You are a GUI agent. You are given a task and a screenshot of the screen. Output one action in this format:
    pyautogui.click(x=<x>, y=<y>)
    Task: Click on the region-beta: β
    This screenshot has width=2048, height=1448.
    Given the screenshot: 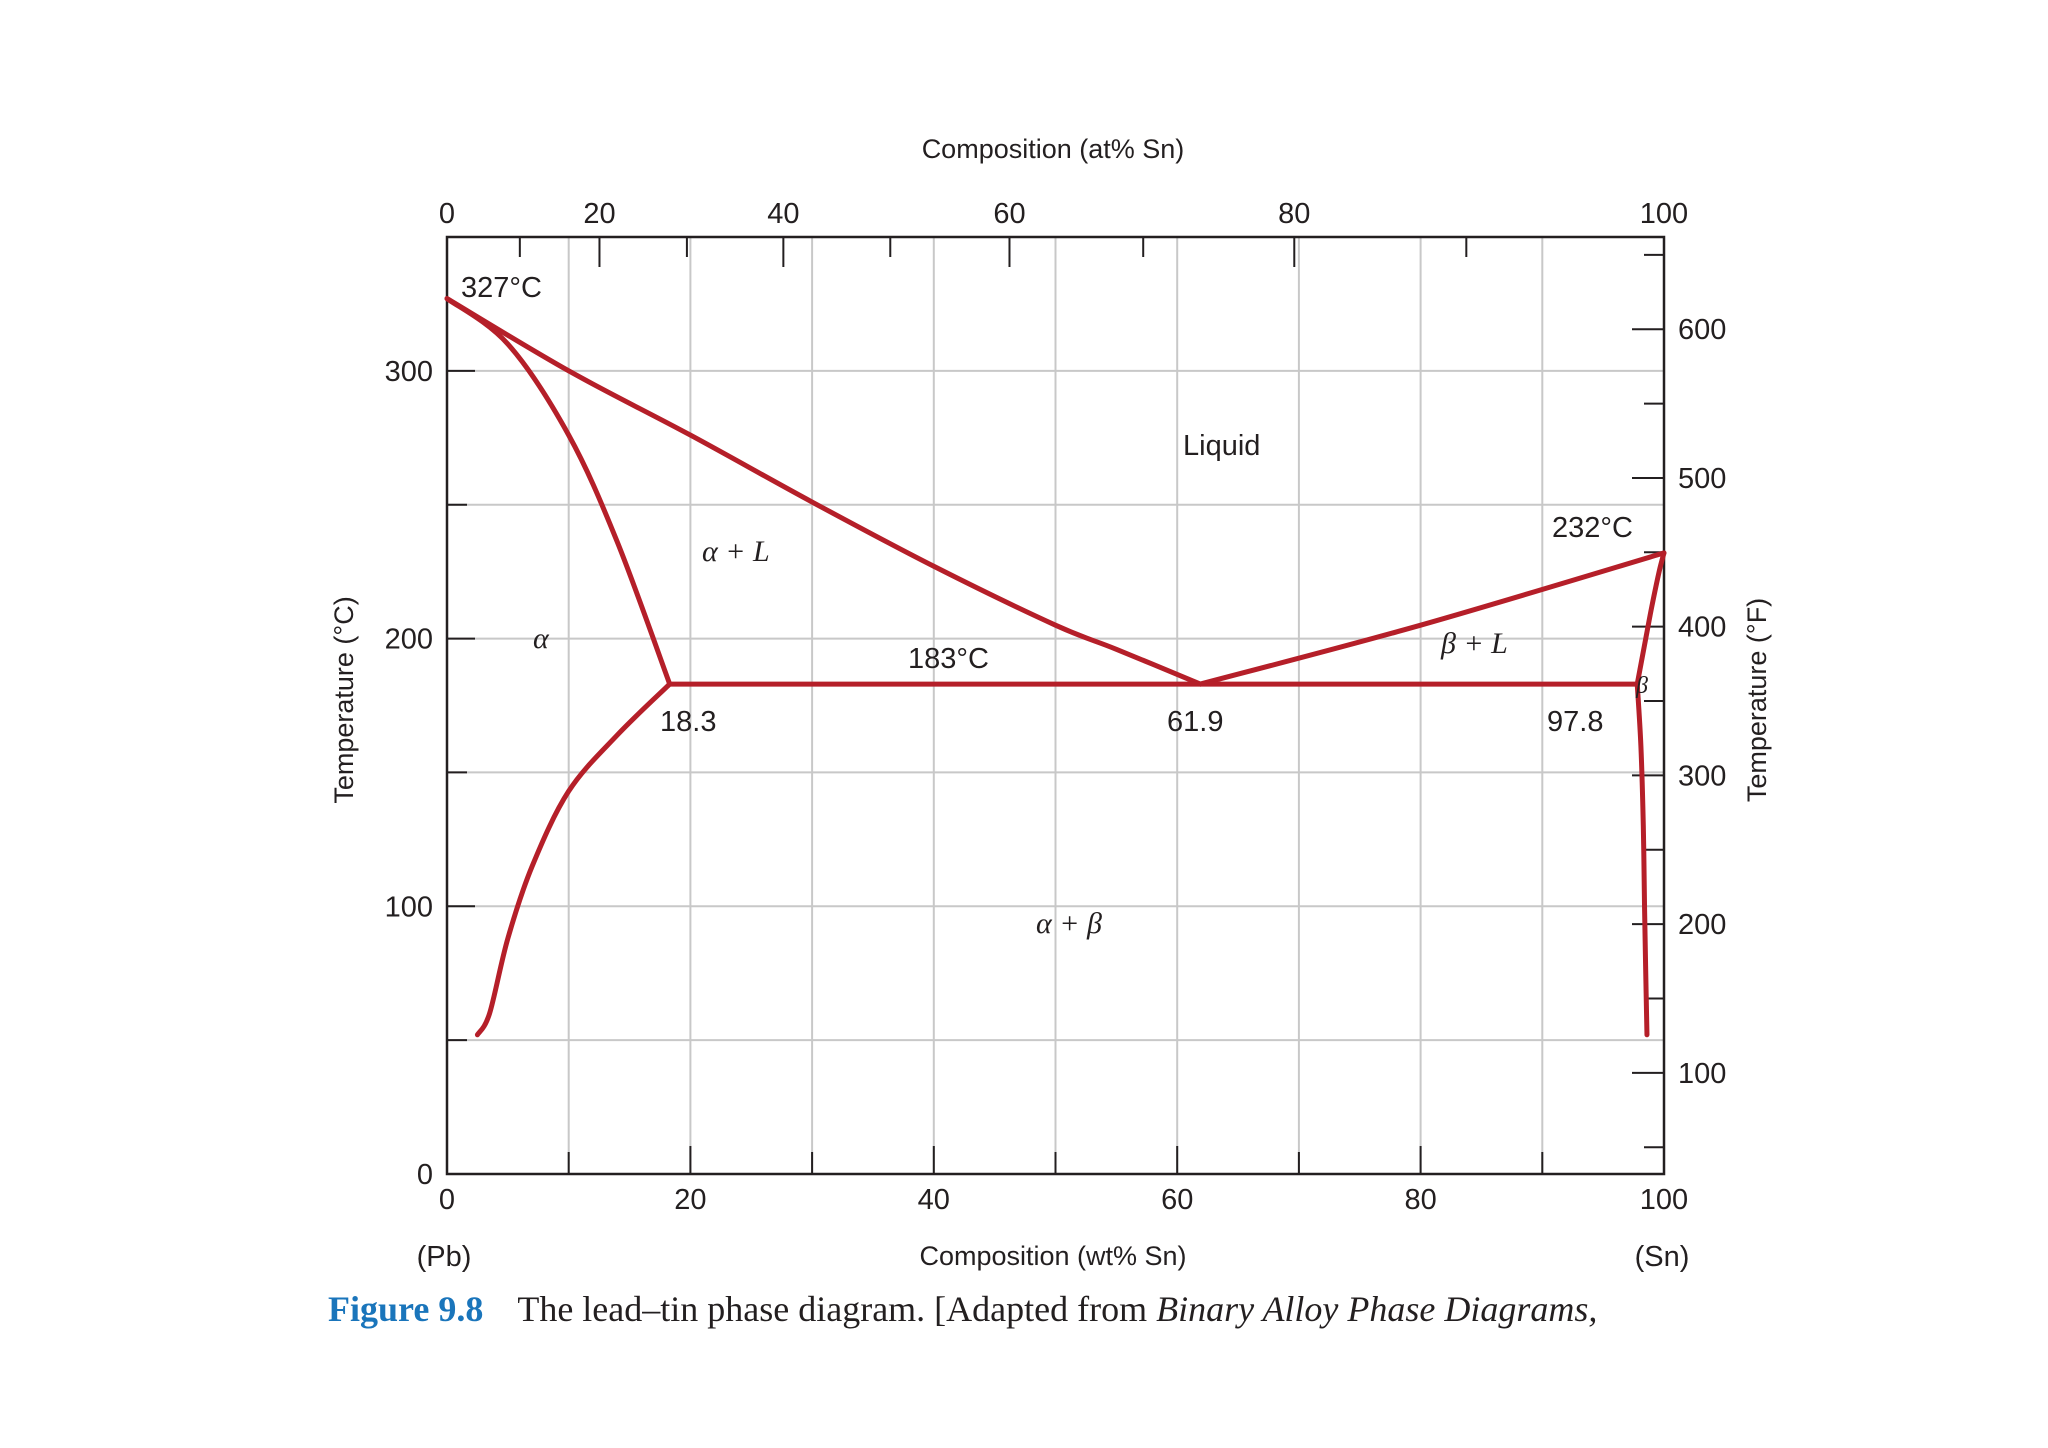 What is the action you would take?
    pyautogui.click(x=1641, y=686)
    